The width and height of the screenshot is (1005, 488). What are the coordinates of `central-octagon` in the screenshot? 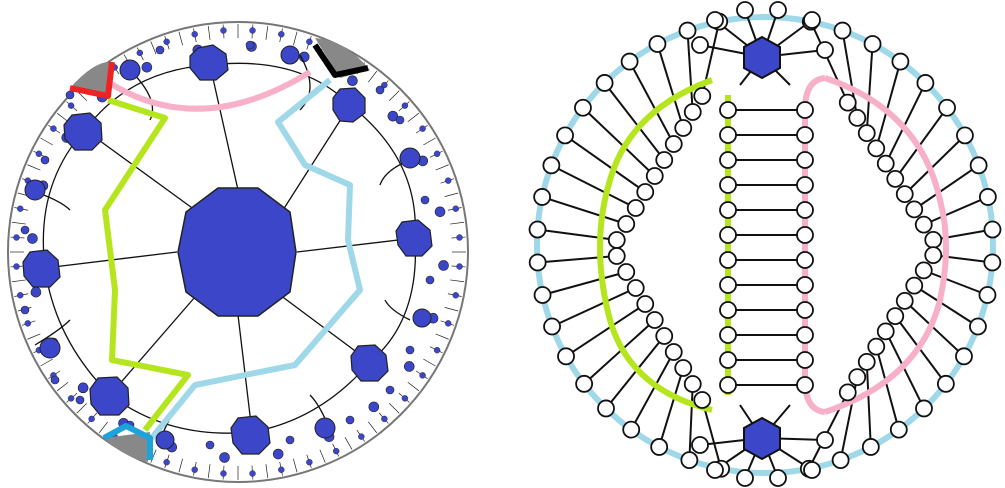 It's located at (237, 252).